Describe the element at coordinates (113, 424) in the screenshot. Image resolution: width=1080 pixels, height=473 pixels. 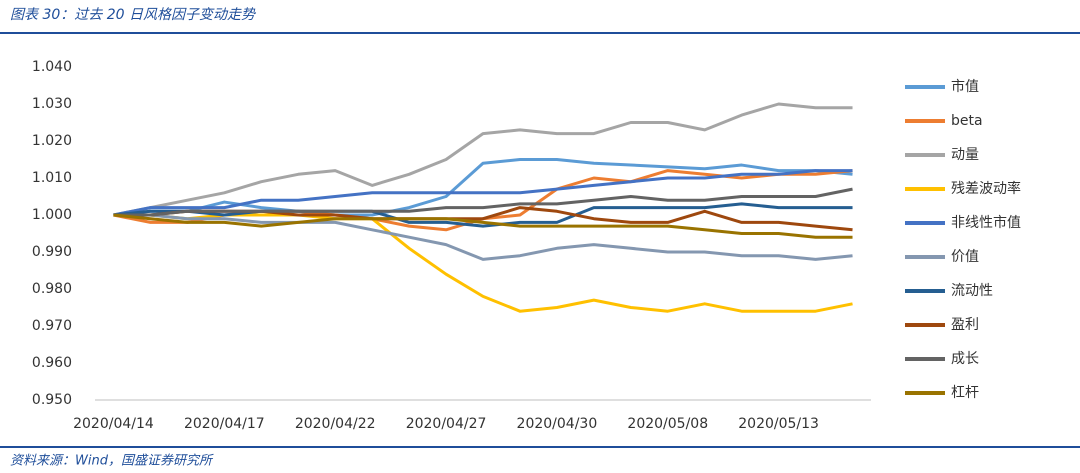
I see `x-tick-label: 2020/04/14` at that location.